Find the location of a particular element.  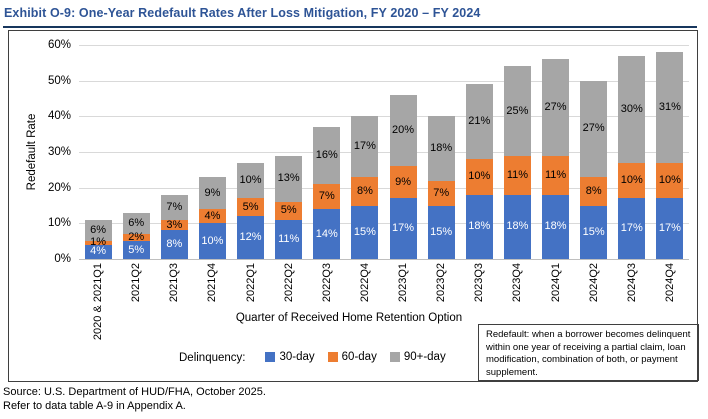

bar-value-label: 5% is located at coordinates (288, 210).